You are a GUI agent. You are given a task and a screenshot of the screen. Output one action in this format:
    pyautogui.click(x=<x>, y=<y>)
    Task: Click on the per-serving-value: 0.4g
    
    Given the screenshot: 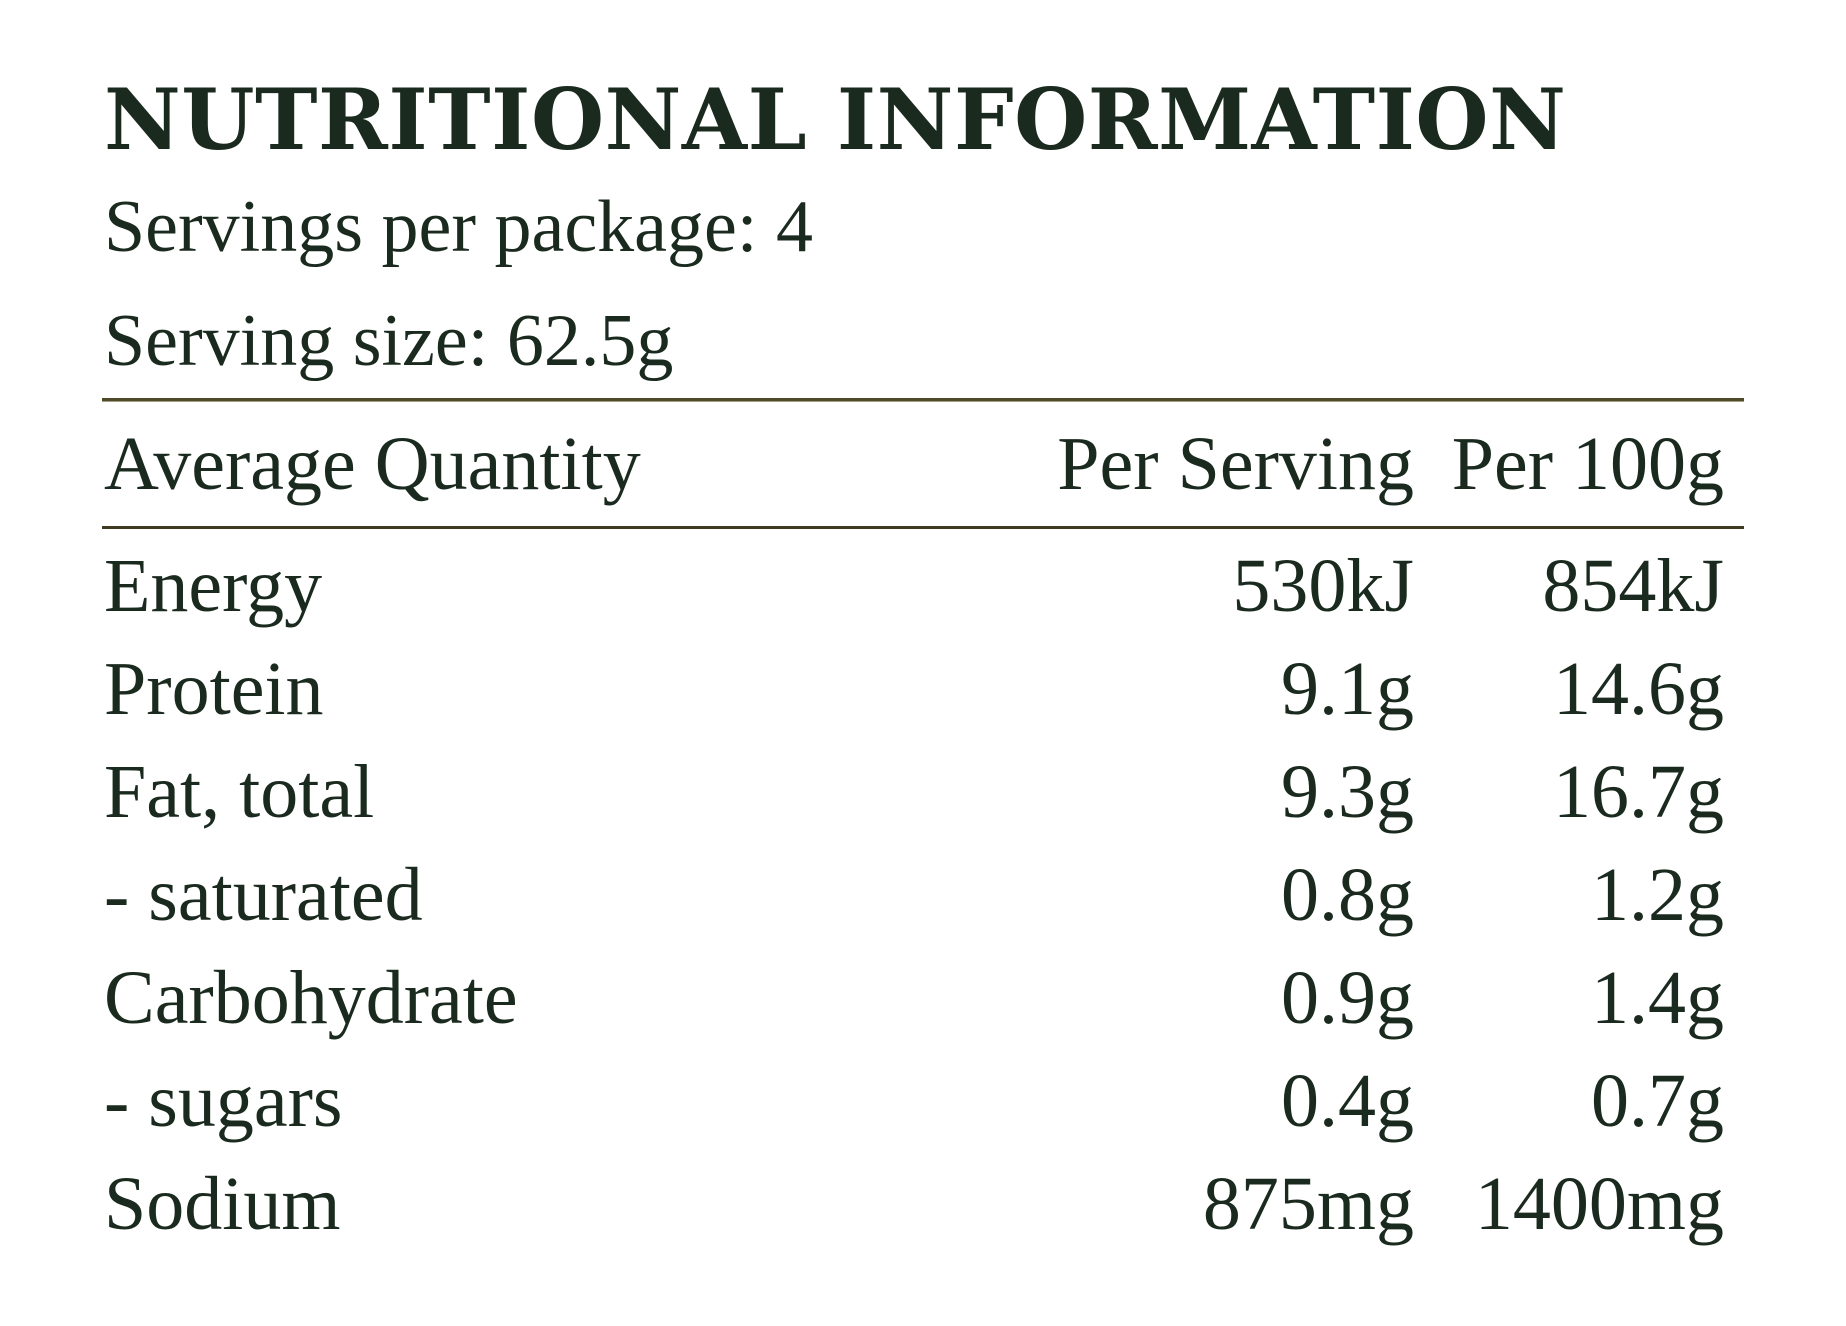 What is the action you would take?
    pyautogui.click(x=1347, y=1101)
    